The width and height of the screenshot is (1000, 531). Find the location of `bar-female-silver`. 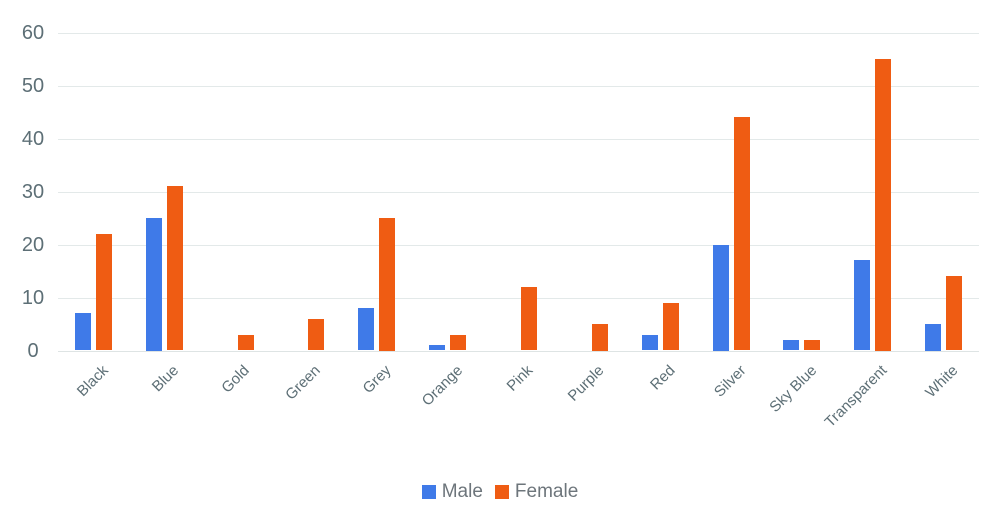

bar-female-silver is located at coordinates (741, 234).